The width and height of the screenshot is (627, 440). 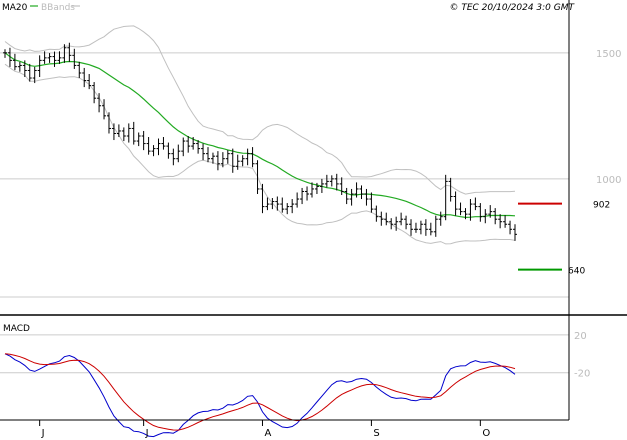 What do you see at coordinates (376, 433) in the screenshot?
I see `x-tick-label: S` at bounding box center [376, 433].